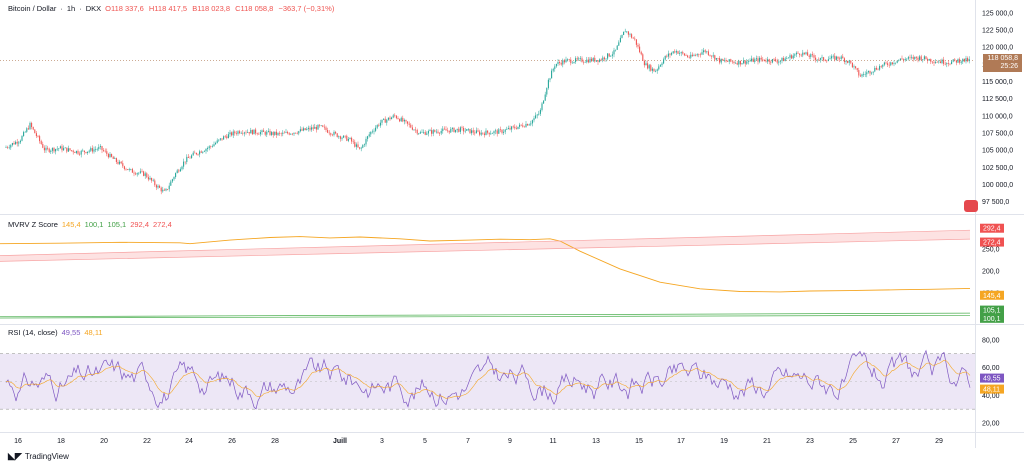 This screenshot has height=468, width=1024. What do you see at coordinates (992, 319) in the screenshot?
I see `mvrv-value-tag-text: 100,1` at bounding box center [992, 319].